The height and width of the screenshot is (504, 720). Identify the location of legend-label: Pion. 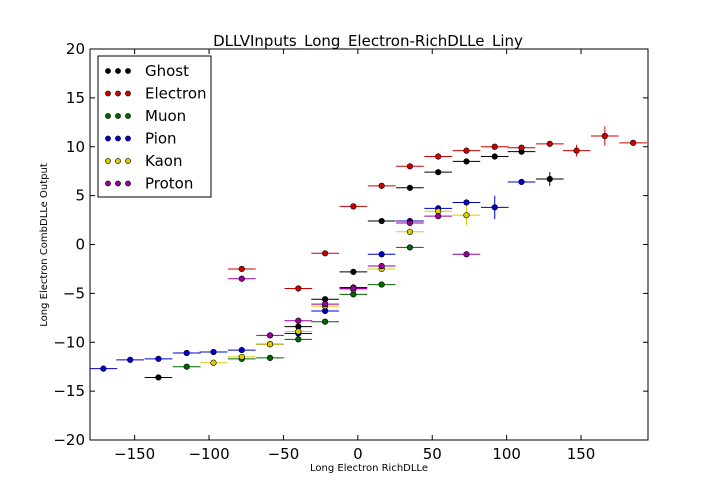
(161, 139).